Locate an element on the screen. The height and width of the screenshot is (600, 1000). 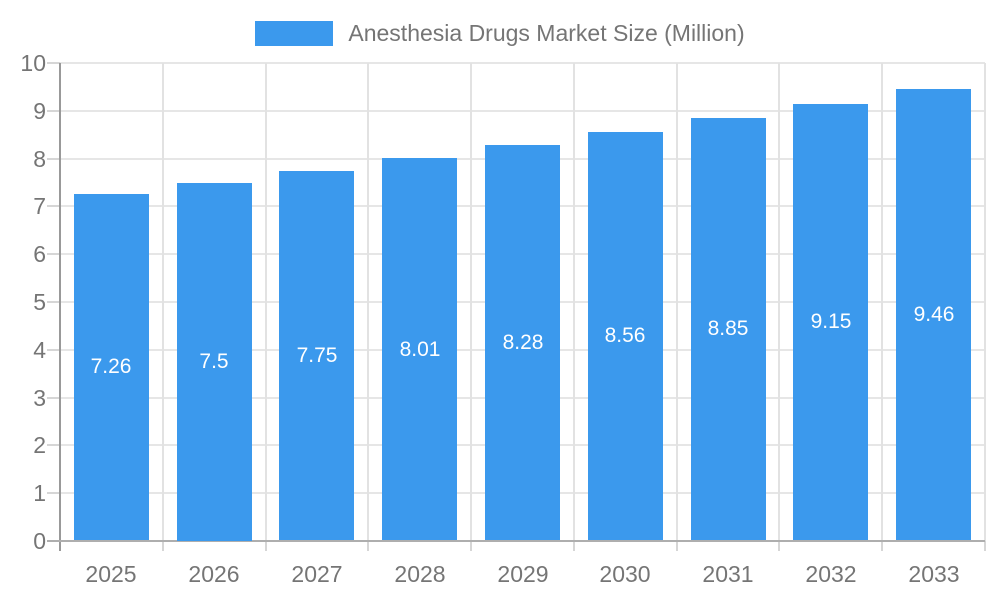
legend-color-swatch is located at coordinates (294, 33).